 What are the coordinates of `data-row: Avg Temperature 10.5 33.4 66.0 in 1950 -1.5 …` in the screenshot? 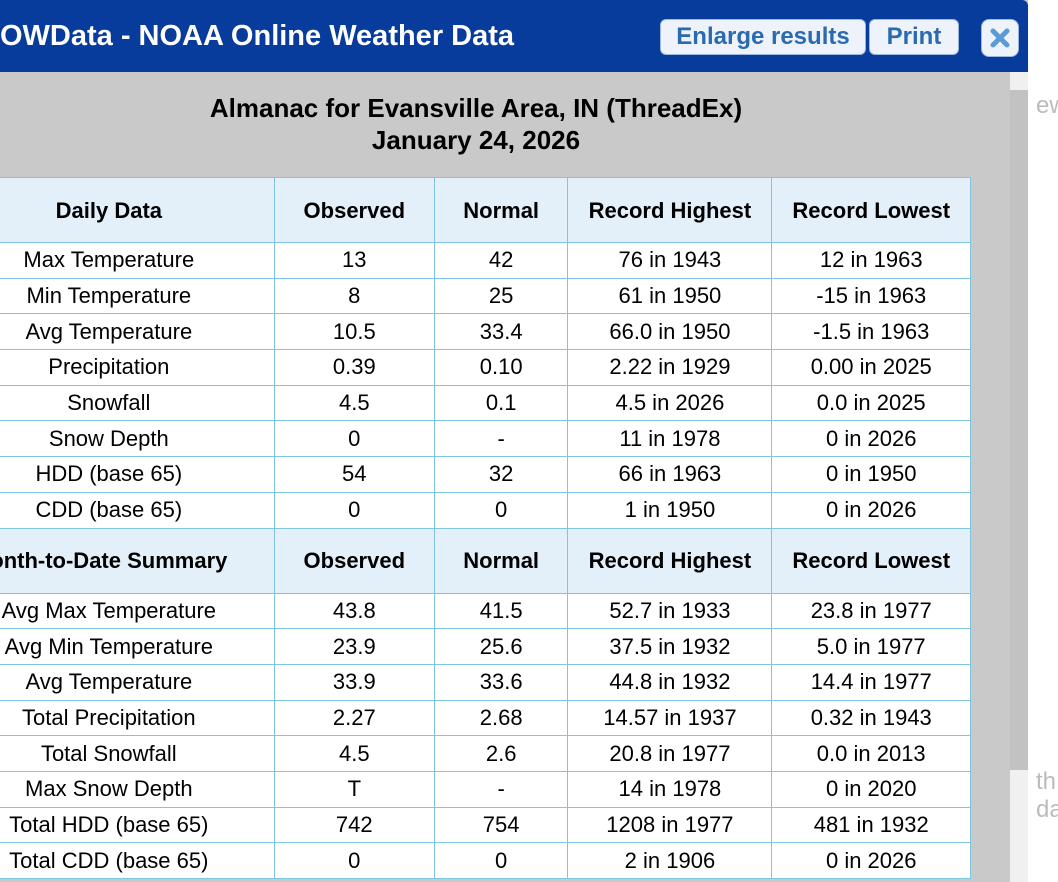 It's located at (485, 332).